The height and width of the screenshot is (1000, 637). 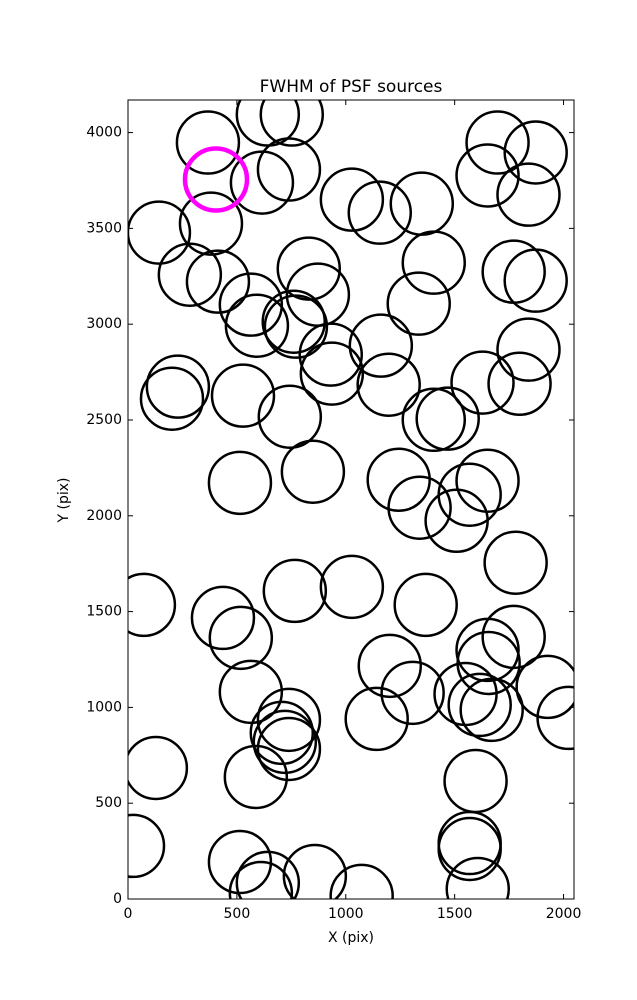 What do you see at coordinates (104, 228) in the screenshot?
I see `y-tick-label: 3500` at bounding box center [104, 228].